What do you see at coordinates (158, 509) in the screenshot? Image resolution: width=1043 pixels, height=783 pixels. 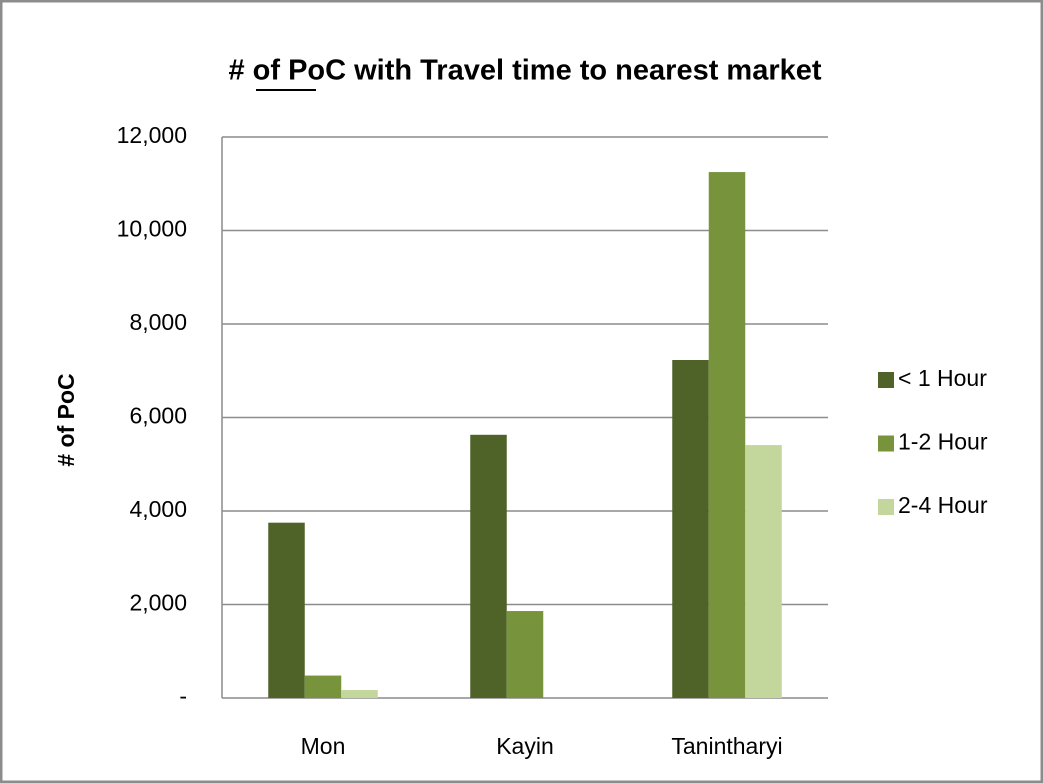 I see `y-tick-label: 4,000` at bounding box center [158, 509].